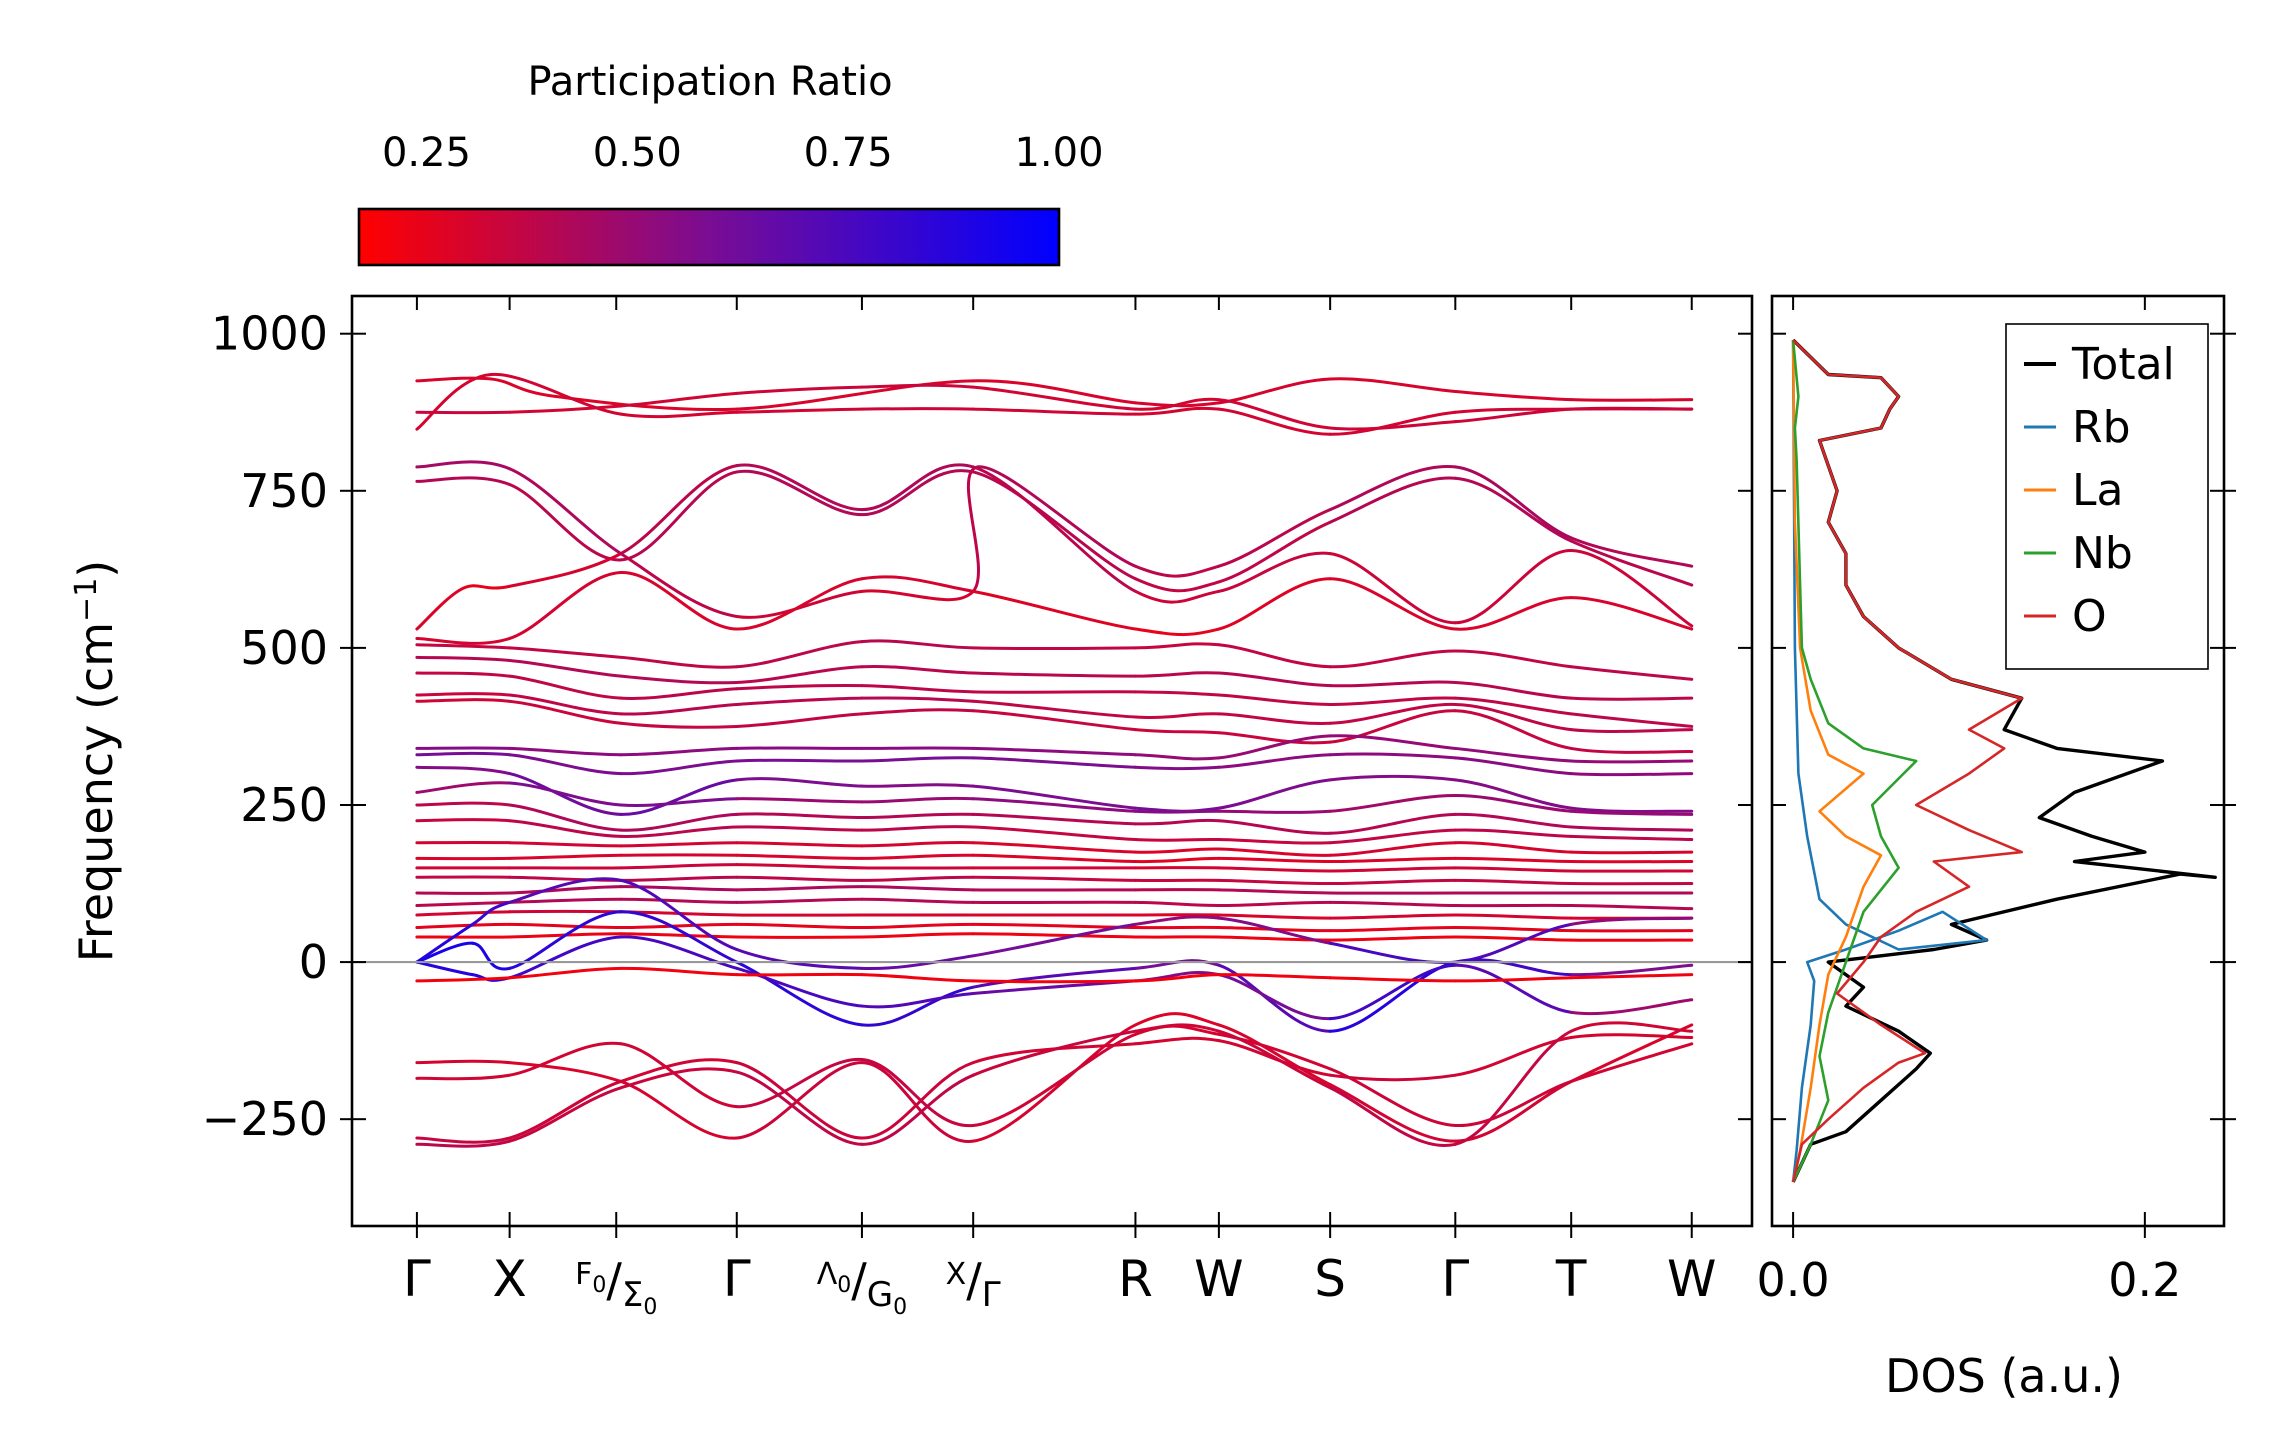  Describe the element at coordinates (583, 1274) in the screenshot. I see `tick-label-part: F` at that location.